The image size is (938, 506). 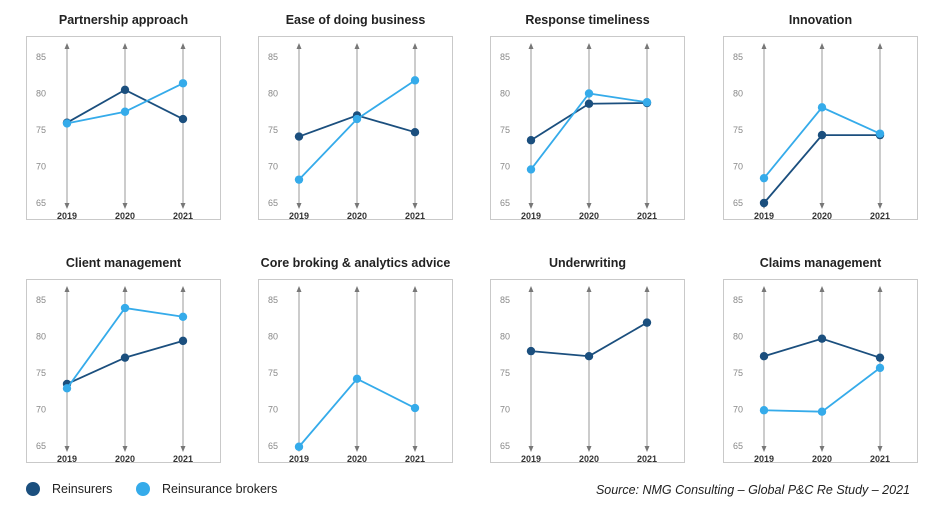 I want to click on legend-brokers: Reinsurance brokers, so click(x=206, y=489).